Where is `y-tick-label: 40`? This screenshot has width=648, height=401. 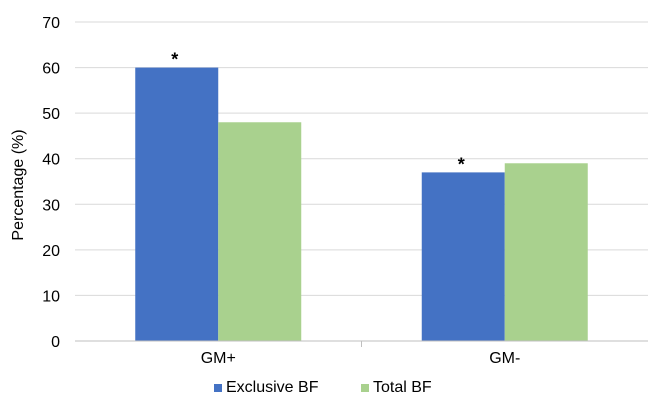
y-tick-label: 40 is located at coordinates (51, 160).